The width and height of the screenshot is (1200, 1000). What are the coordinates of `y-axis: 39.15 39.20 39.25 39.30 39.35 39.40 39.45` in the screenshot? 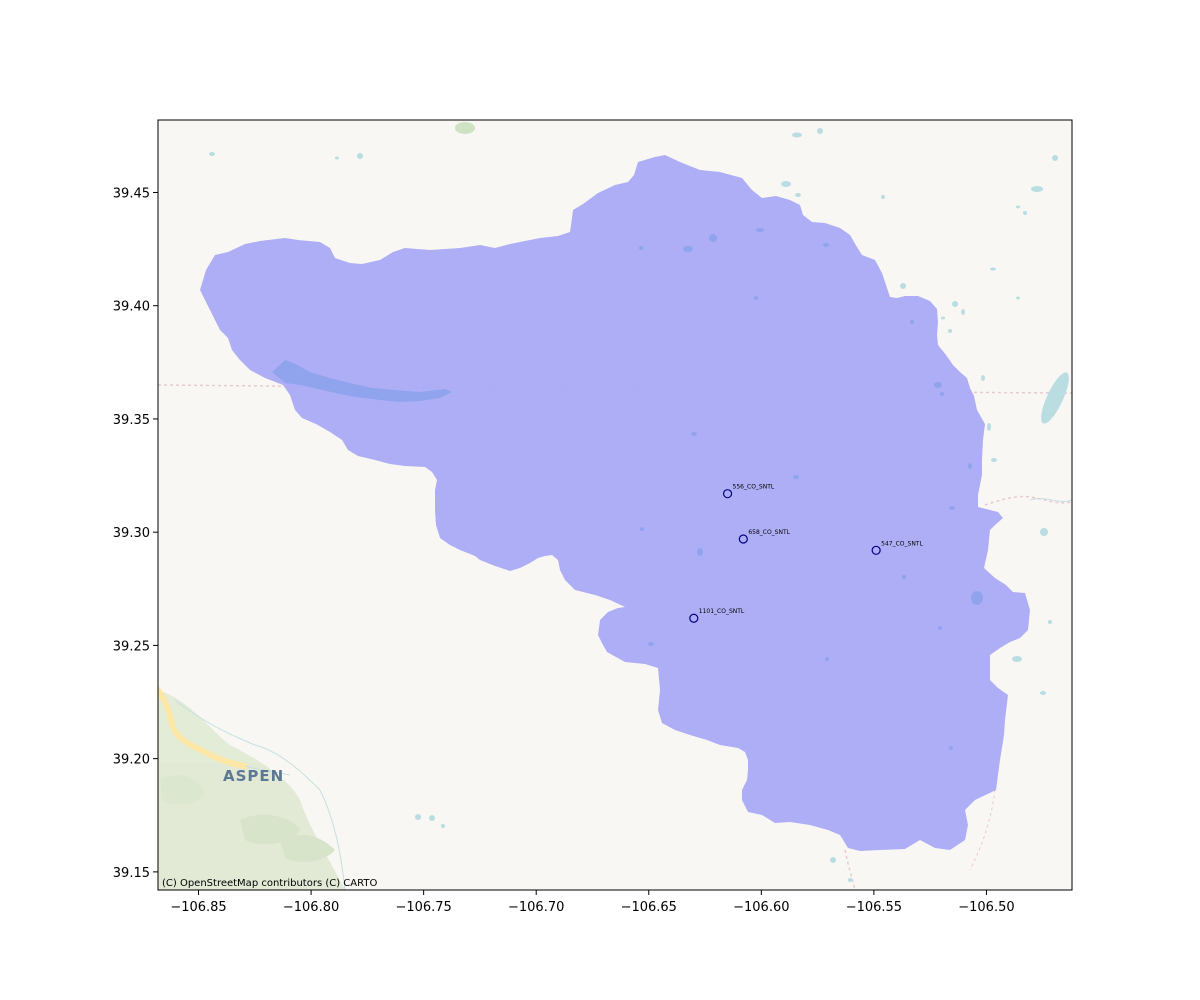 It's located at (135, 533).